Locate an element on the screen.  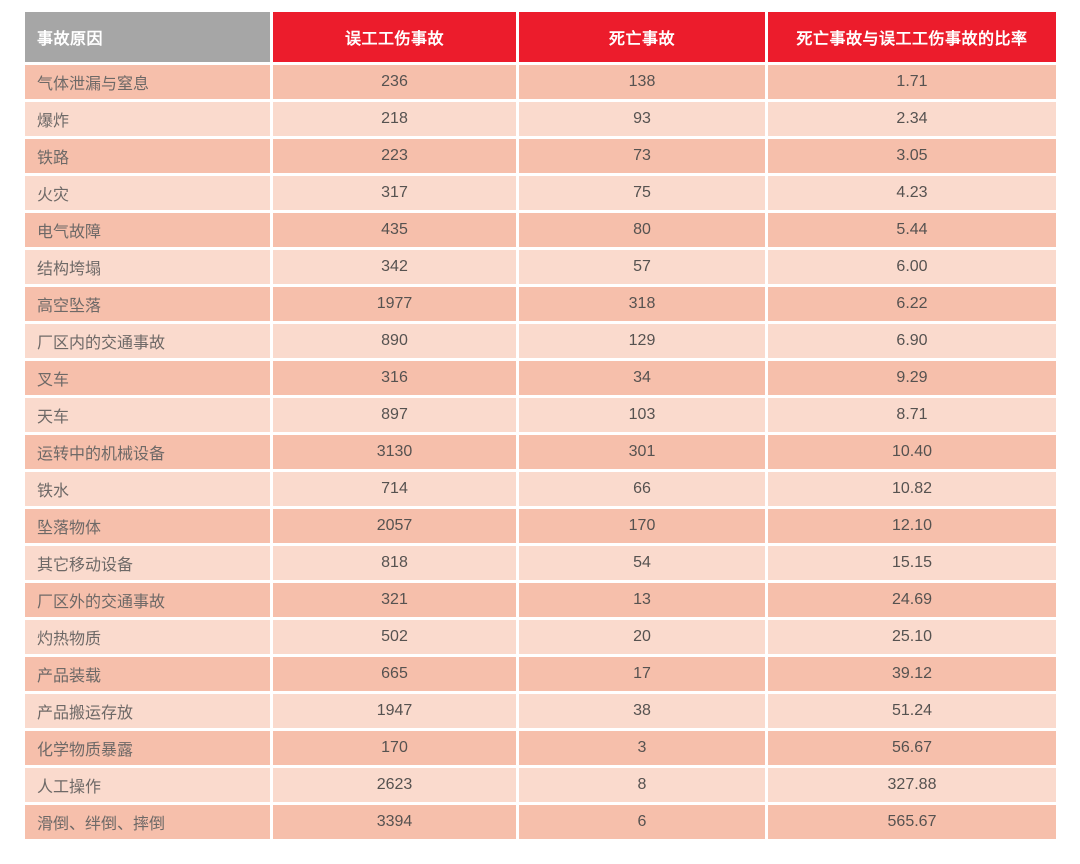
table-row: 气体泄漏与窒息 236 138 1.71 is located at coordinates (540, 82).